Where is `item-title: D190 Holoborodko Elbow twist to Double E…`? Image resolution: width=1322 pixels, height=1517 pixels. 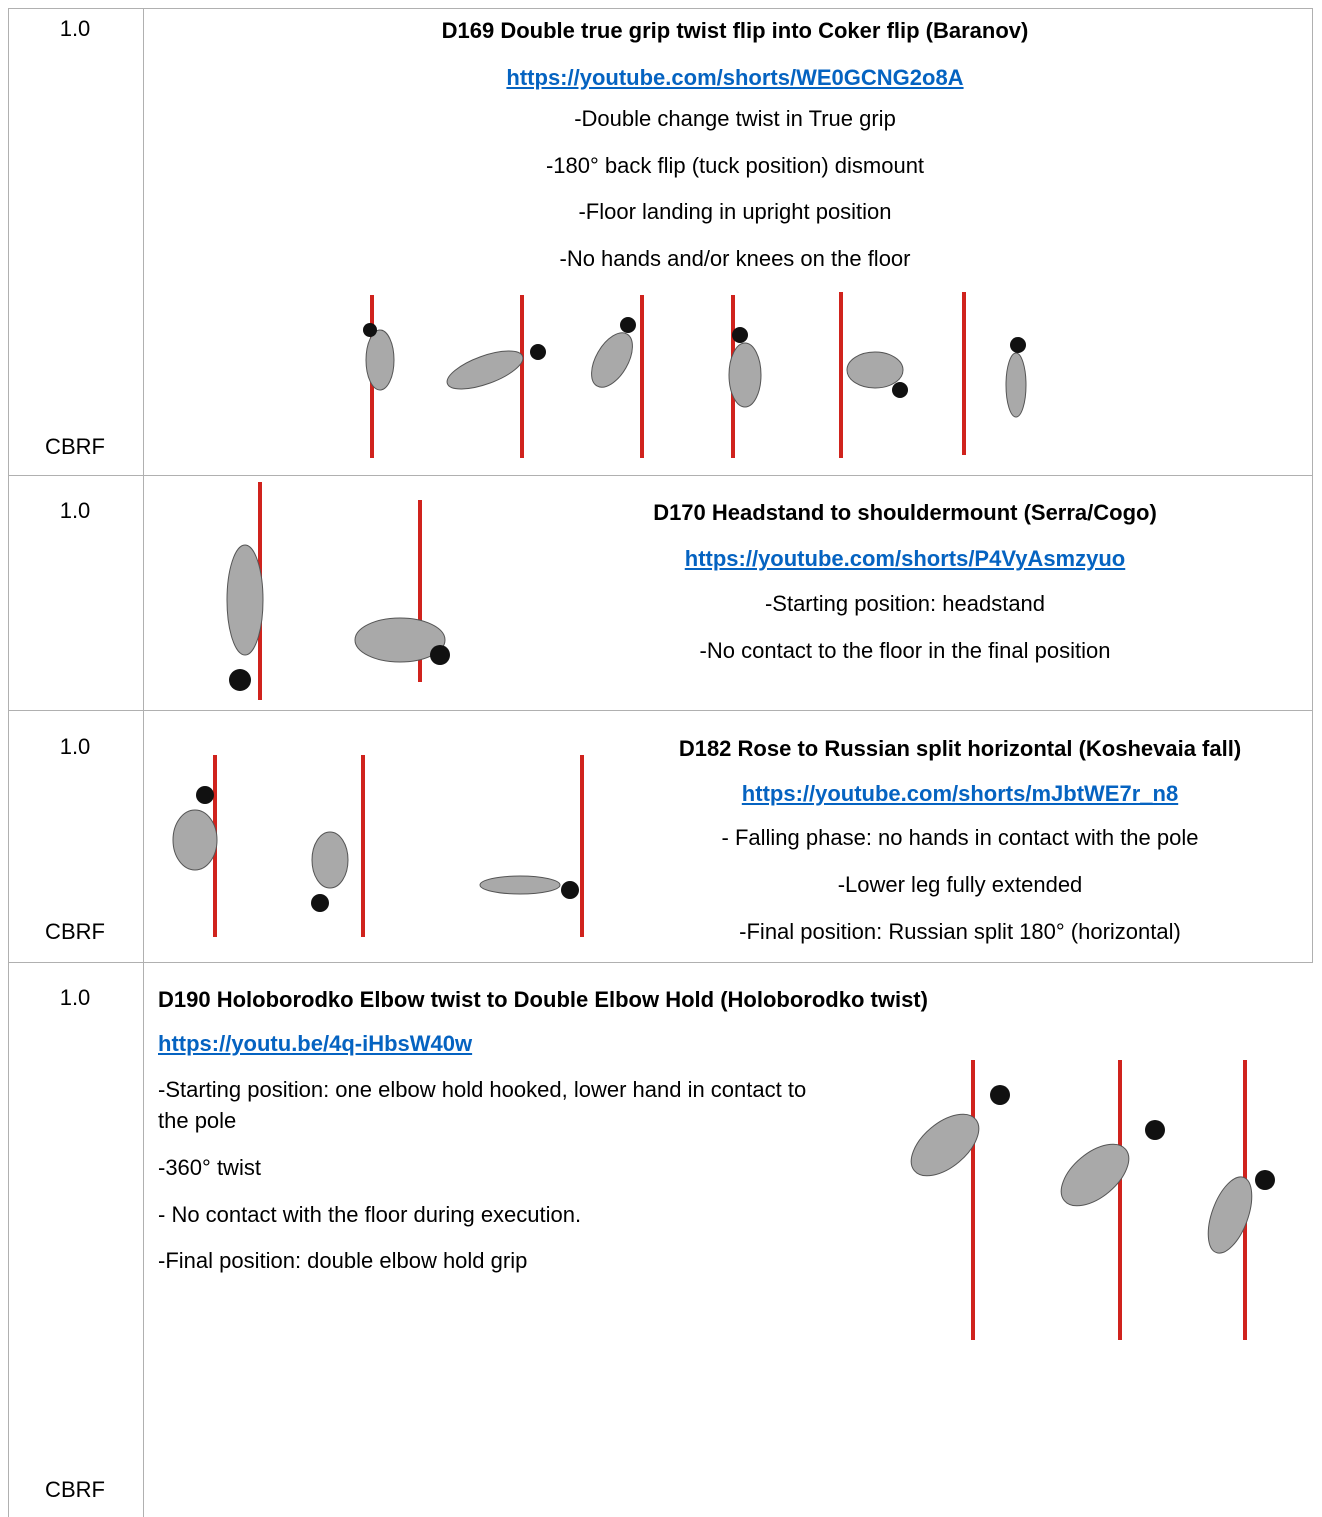
item-title: D190 Holoborodko Elbow twist to Double E… is located at coordinates (543, 999).